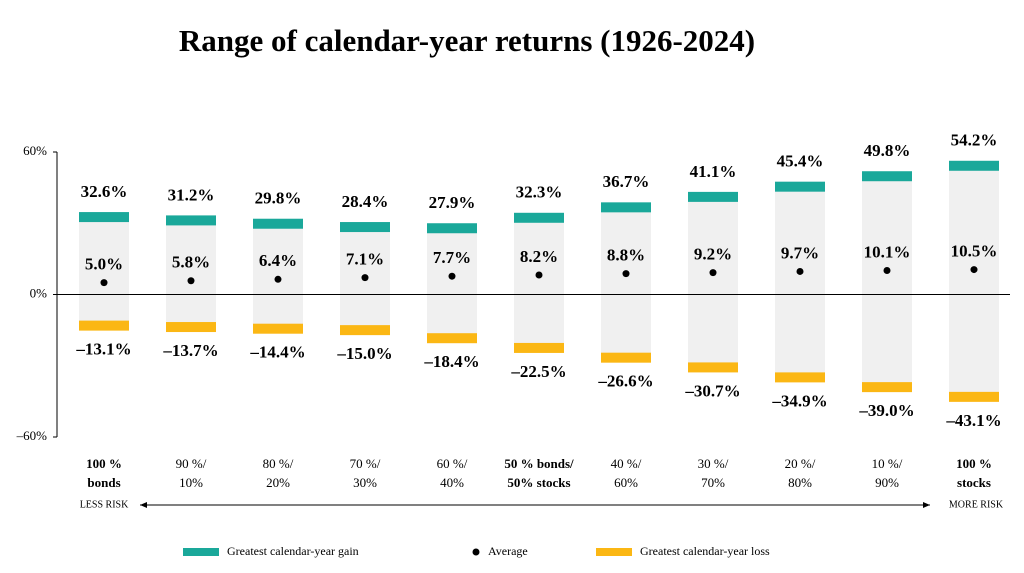  What do you see at coordinates (713, 463) in the screenshot?
I see `x-tick-label: 30 %/` at bounding box center [713, 463].